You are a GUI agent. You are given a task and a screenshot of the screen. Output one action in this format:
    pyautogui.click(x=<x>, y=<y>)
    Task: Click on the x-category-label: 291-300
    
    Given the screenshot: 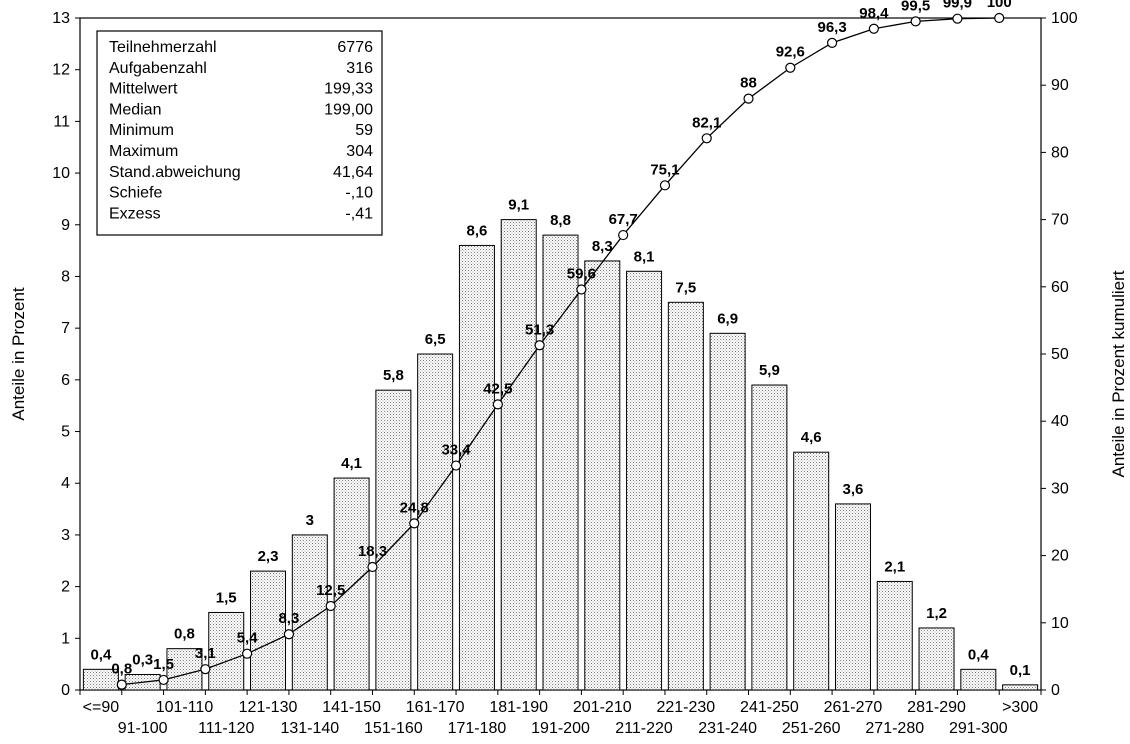 What is the action you would take?
    pyautogui.click(x=978, y=728)
    